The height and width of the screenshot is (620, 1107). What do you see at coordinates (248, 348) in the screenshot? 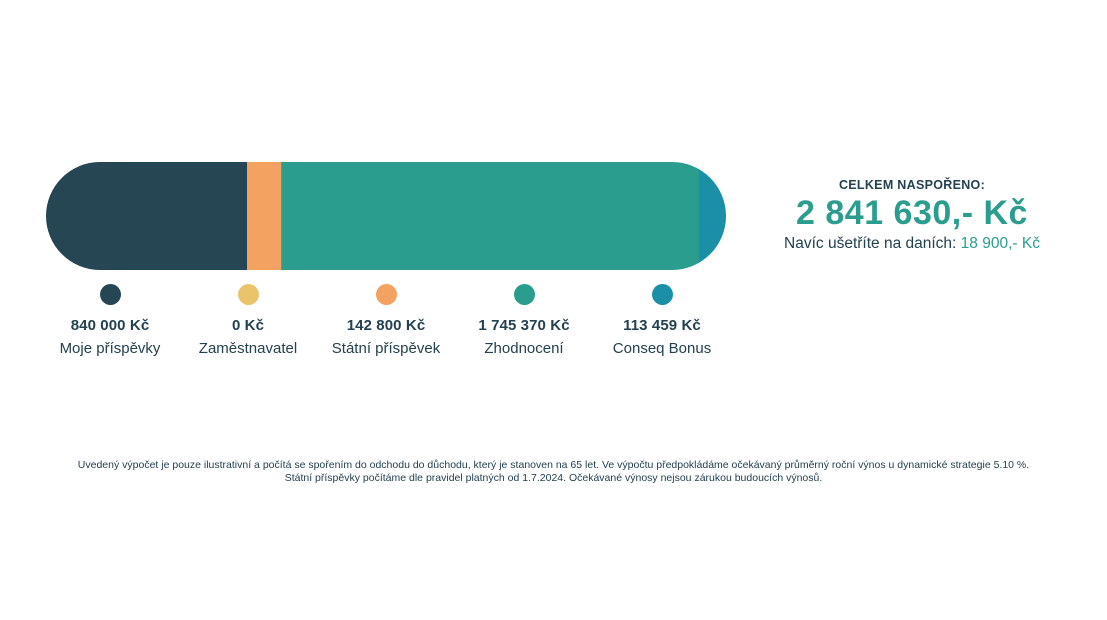
I see `legend-label: Zaměstnavatel` at bounding box center [248, 348].